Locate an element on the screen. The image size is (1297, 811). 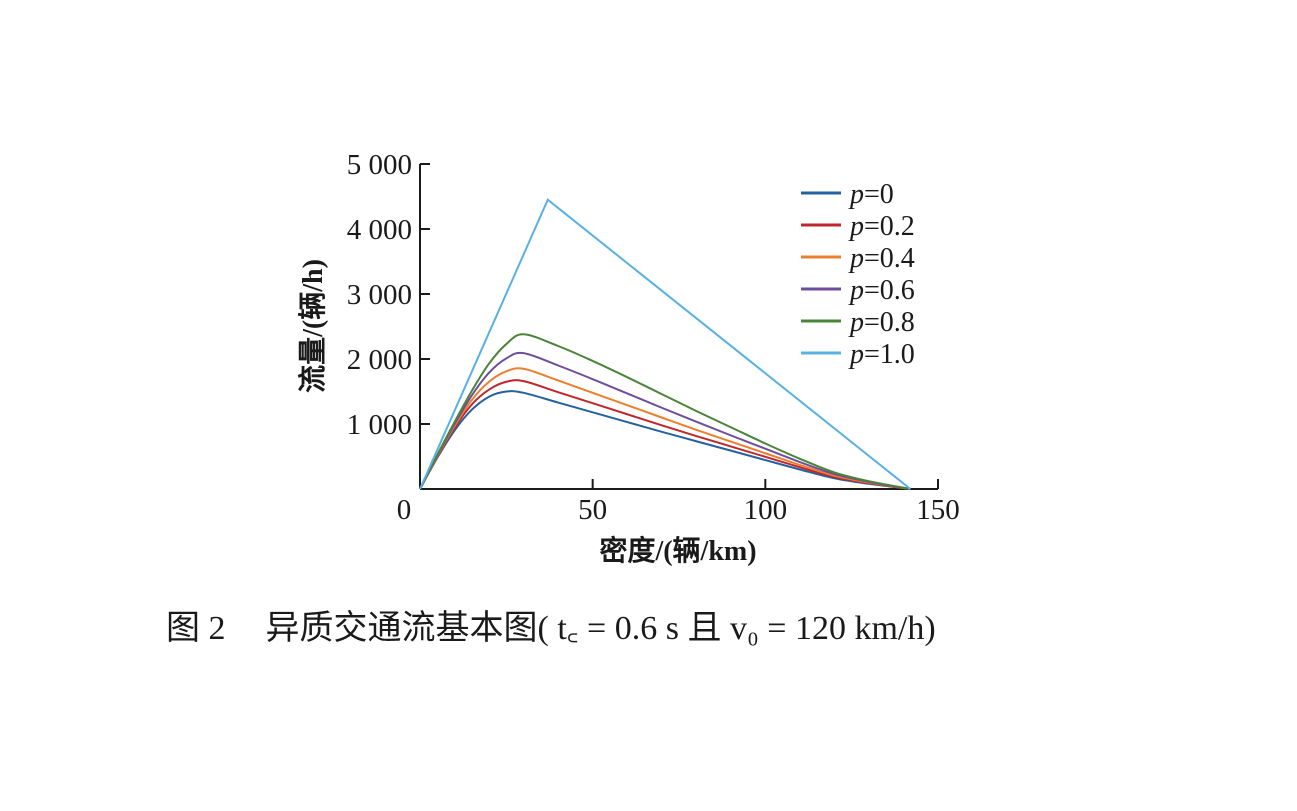
legend: p=0p=0.2p=0.4p=0.6p=0.8p=1.0 is located at coordinates (858, 274).